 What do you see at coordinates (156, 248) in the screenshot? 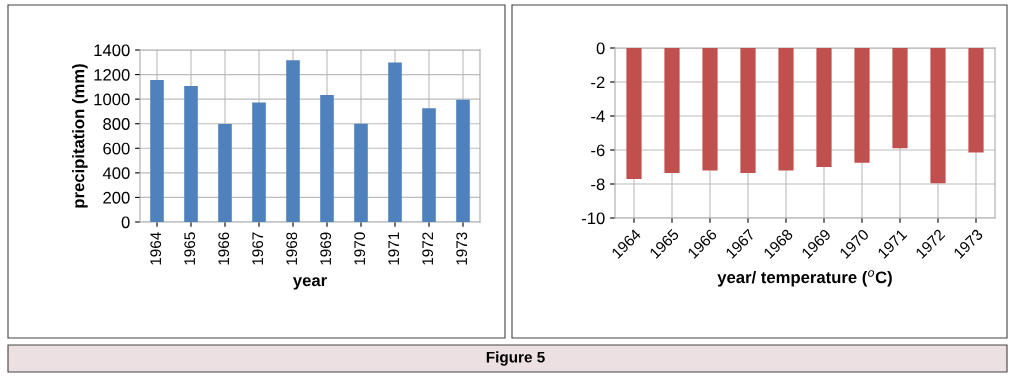
I see `x-tick-label: 1964` at bounding box center [156, 248].